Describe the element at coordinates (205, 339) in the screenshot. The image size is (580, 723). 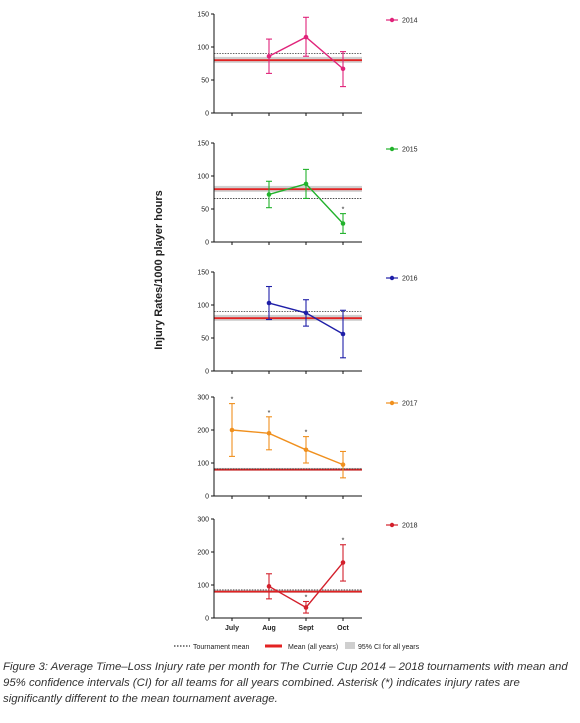
I see `y-tick-label-2016-50: 50` at that location.